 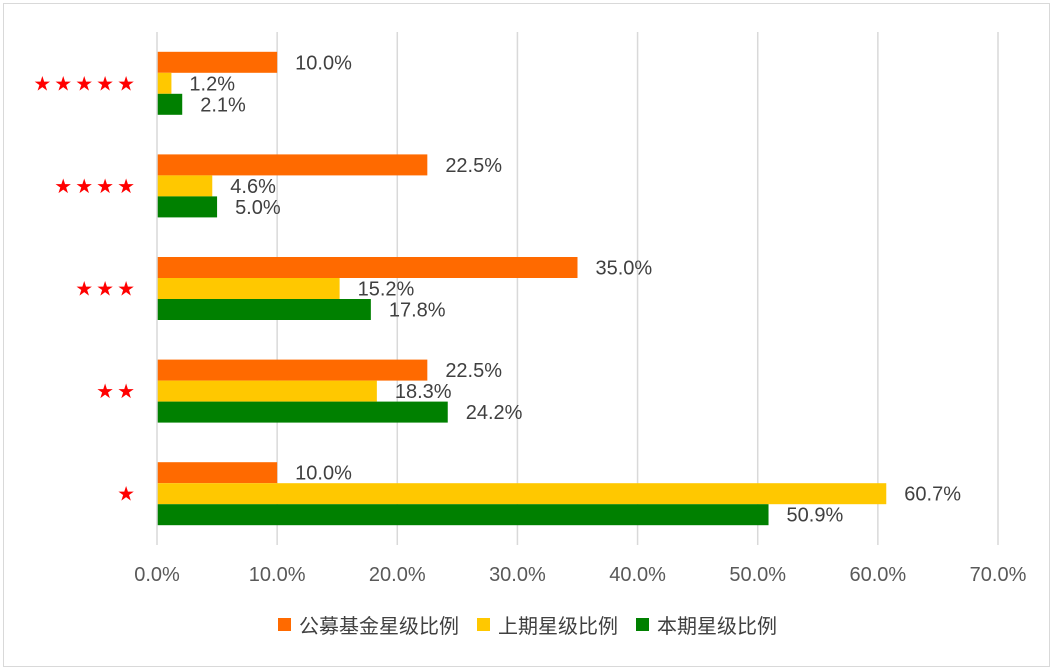 What do you see at coordinates (558, 627) in the screenshot?
I see `legend-label-previous-period: 上期星级比例` at bounding box center [558, 627].